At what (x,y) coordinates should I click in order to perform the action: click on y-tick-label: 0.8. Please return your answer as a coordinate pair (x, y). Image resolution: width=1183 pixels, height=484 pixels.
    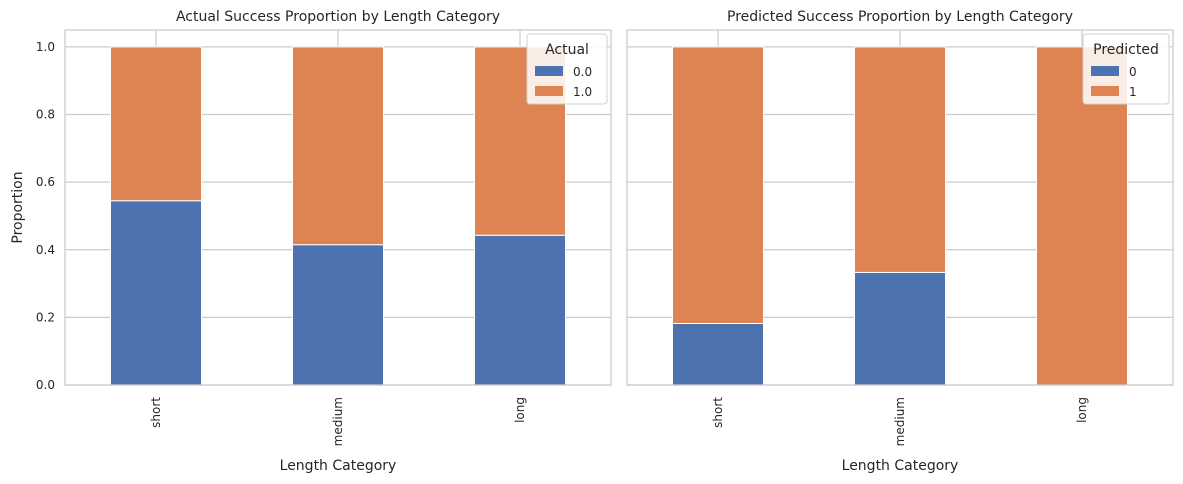
    Looking at the image, I should click on (45, 115).